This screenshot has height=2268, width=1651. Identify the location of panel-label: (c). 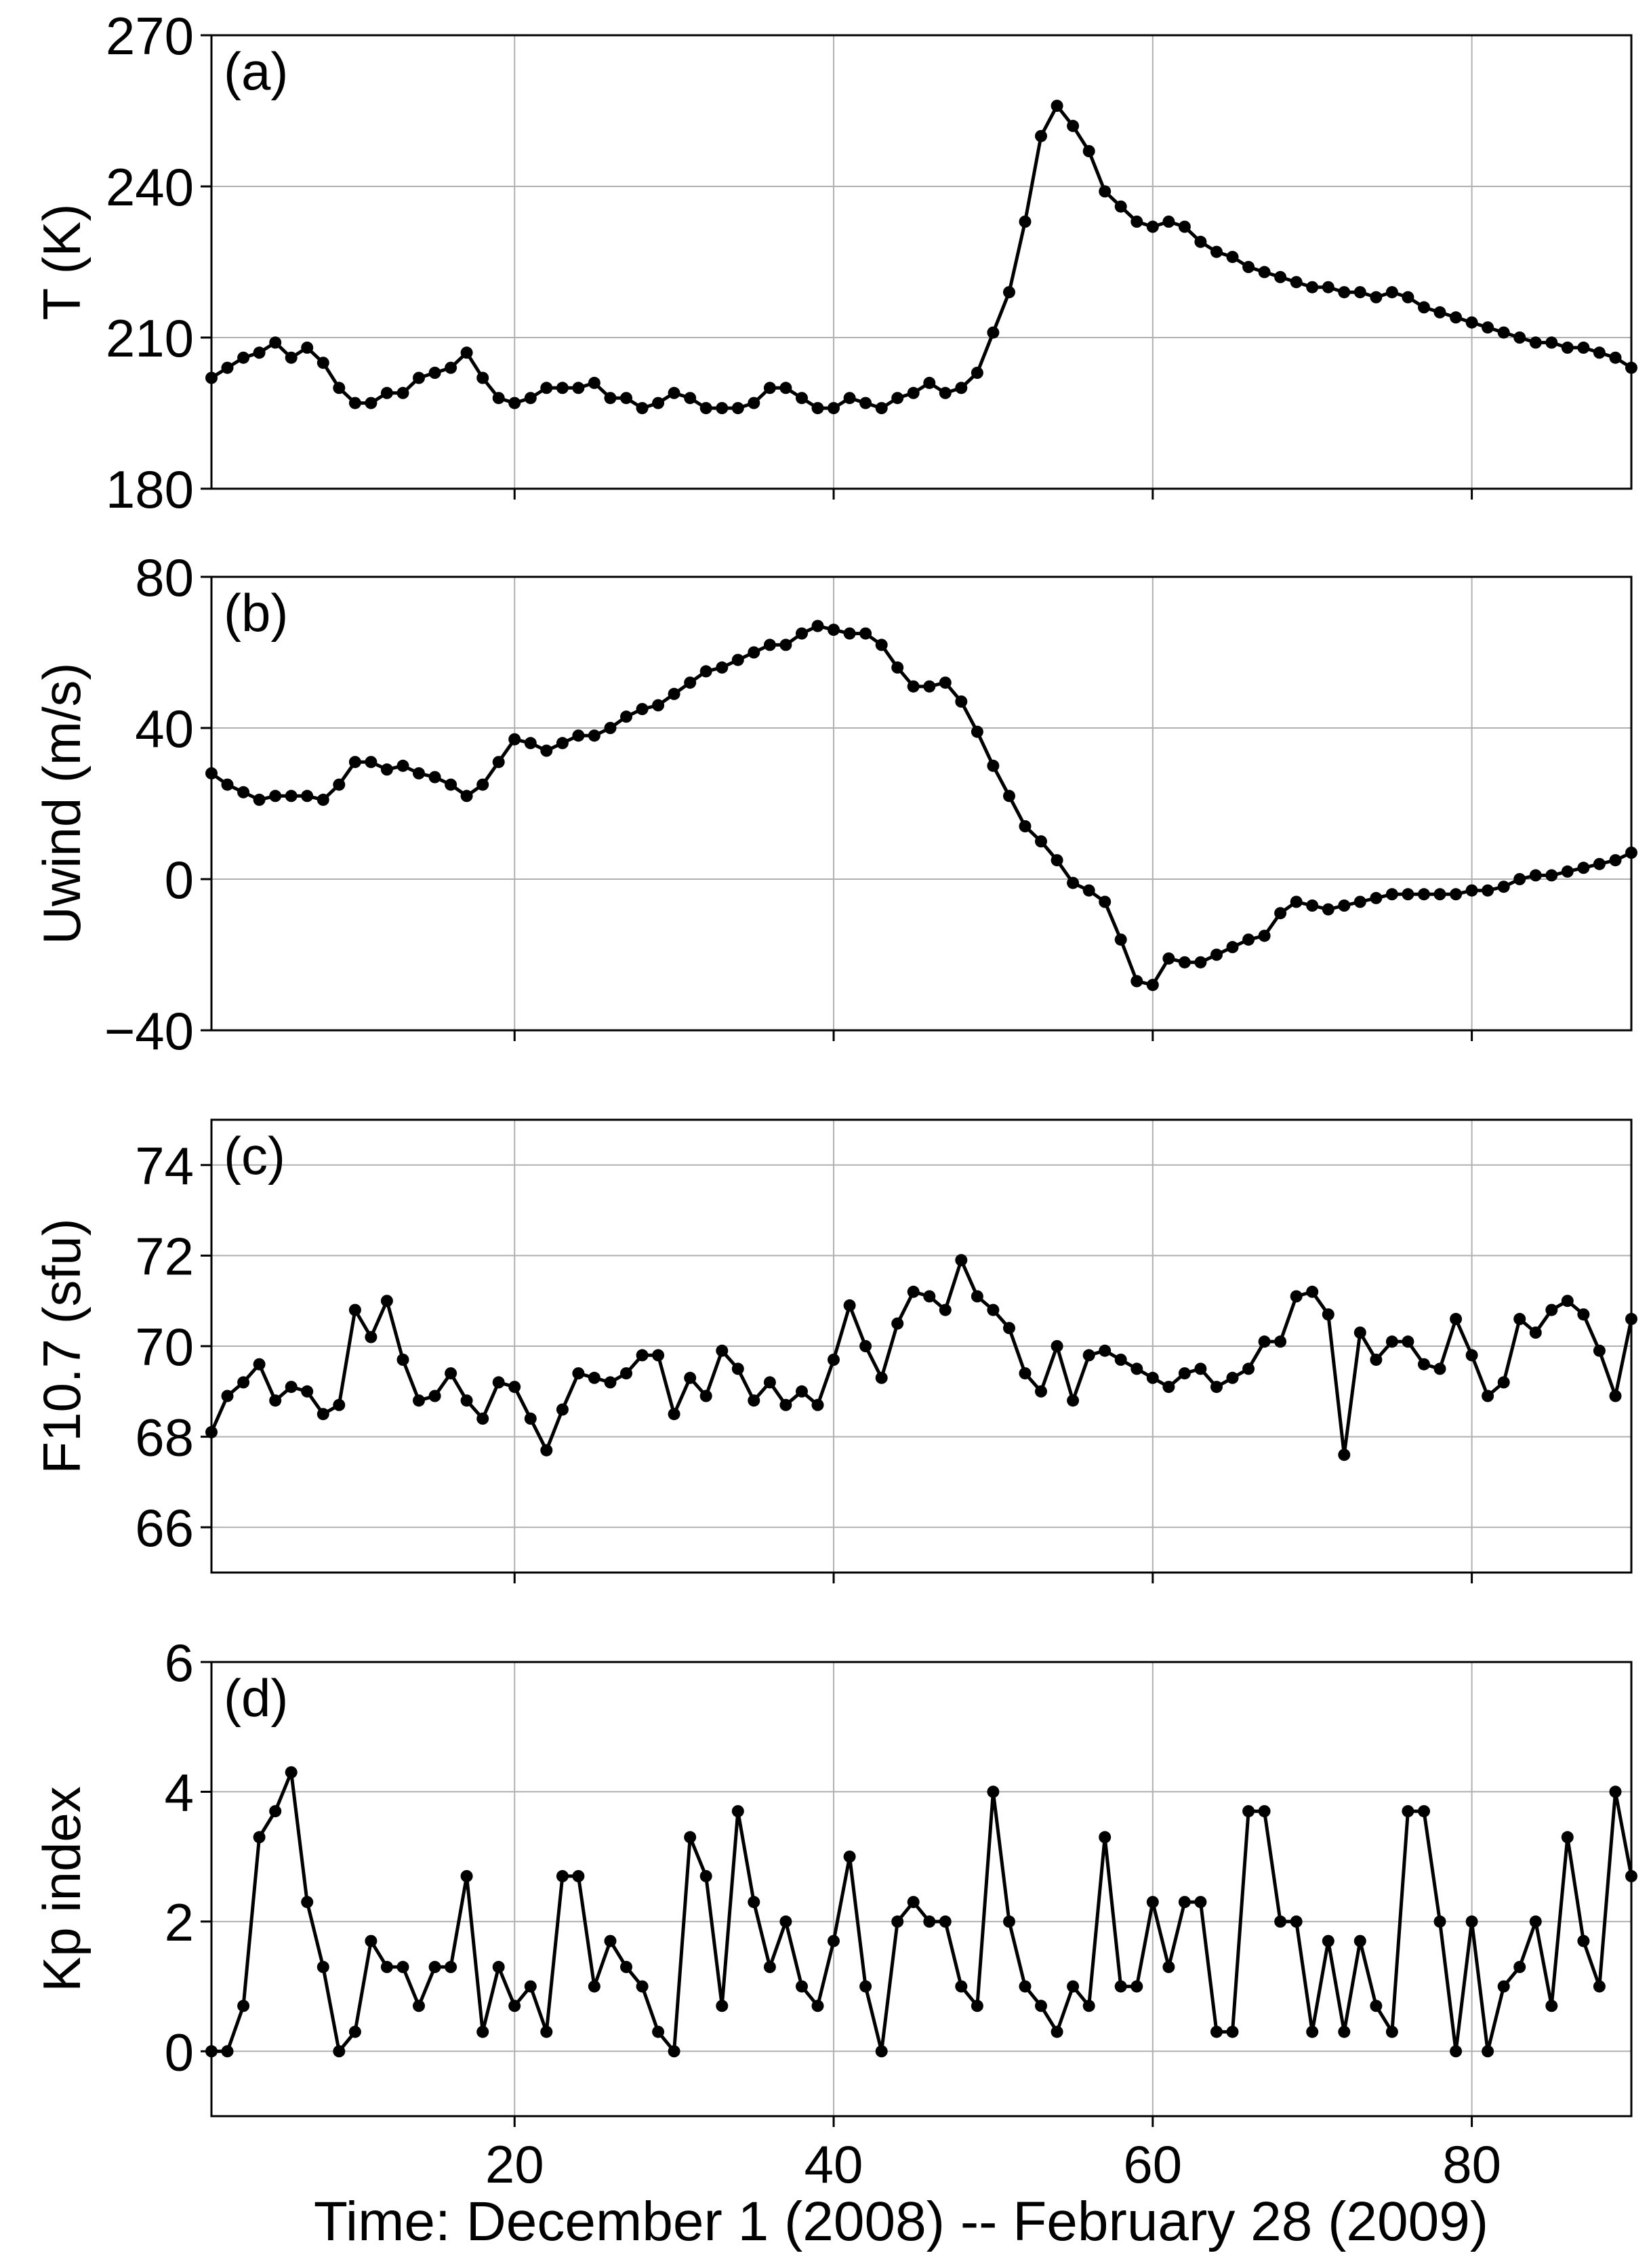
(254, 1156).